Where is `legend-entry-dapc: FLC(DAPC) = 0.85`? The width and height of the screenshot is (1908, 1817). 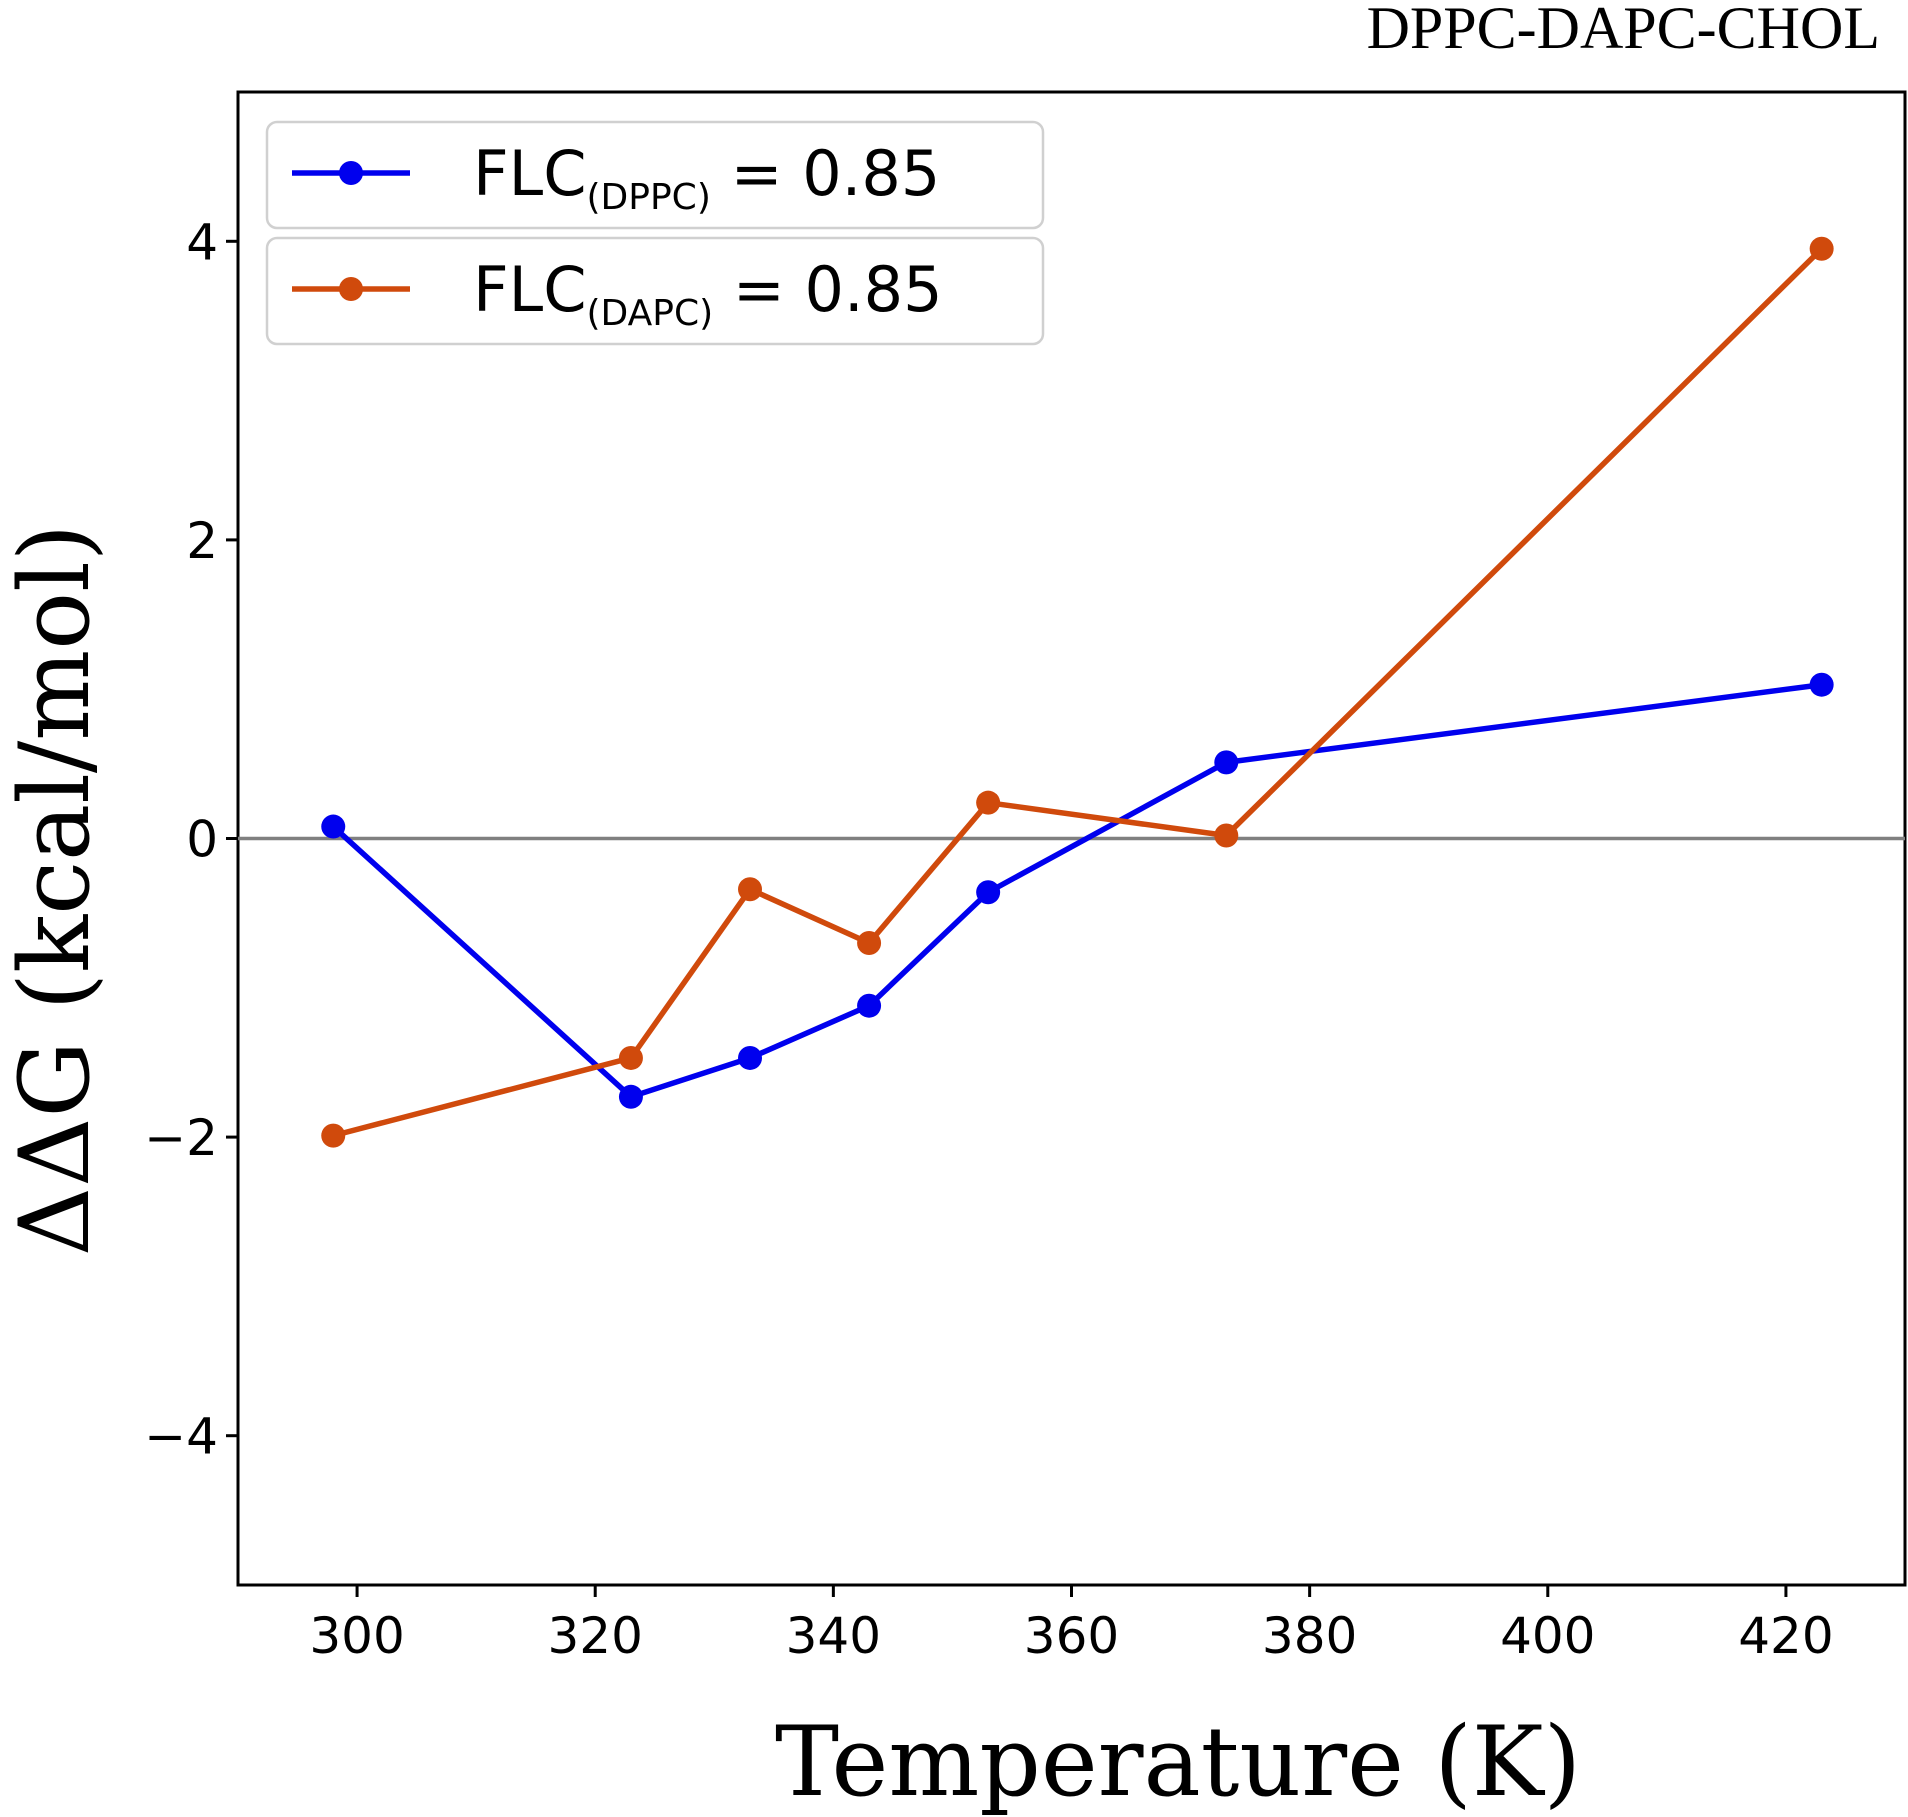 legend-entry-dapc: FLC(DAPC) = 0.85 is located at coordinates (655, 291).